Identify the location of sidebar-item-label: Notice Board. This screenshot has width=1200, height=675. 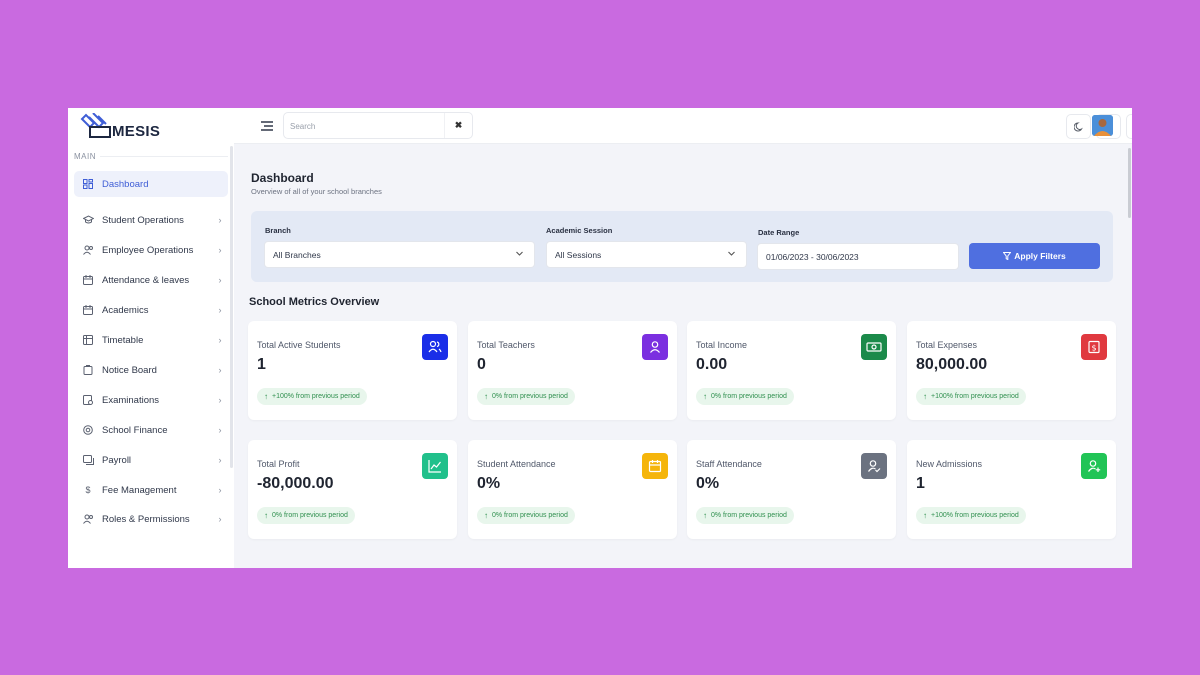
(129, 370).